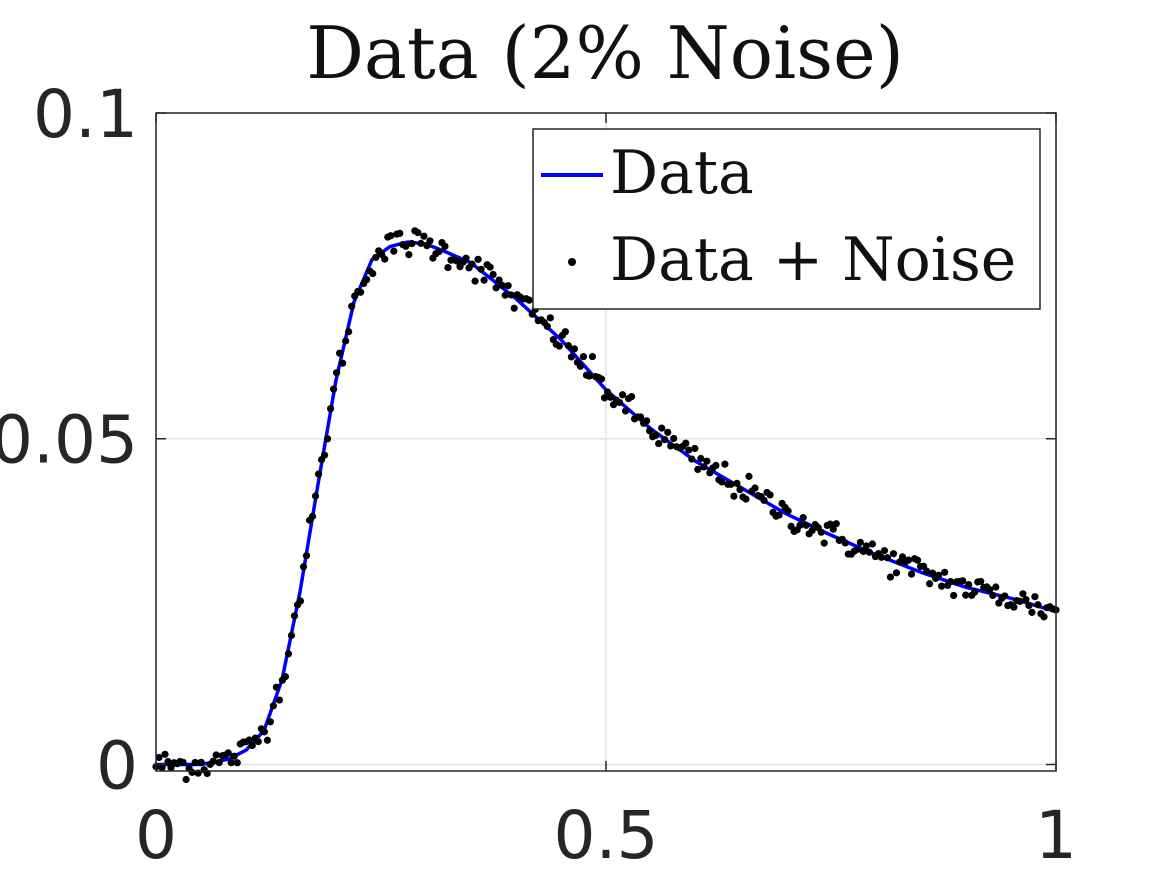 Image resolution: width=1167 pixels, height=875 pixels. Describe the element at coordinates (117, 765) in the screenshot. I see `y-tick-label-0: 0` at that location.